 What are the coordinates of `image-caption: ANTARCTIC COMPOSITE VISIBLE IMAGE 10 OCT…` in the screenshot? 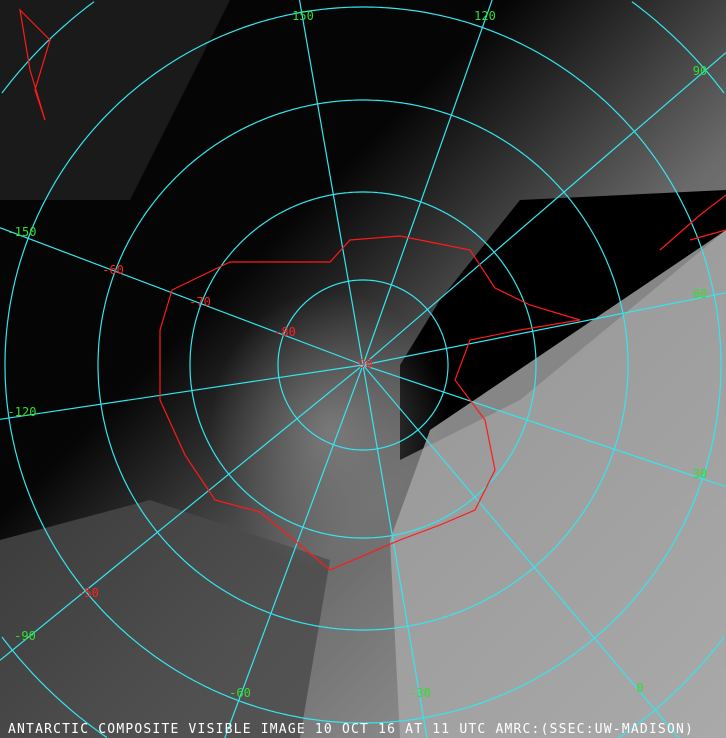 It's located at (351, 729).